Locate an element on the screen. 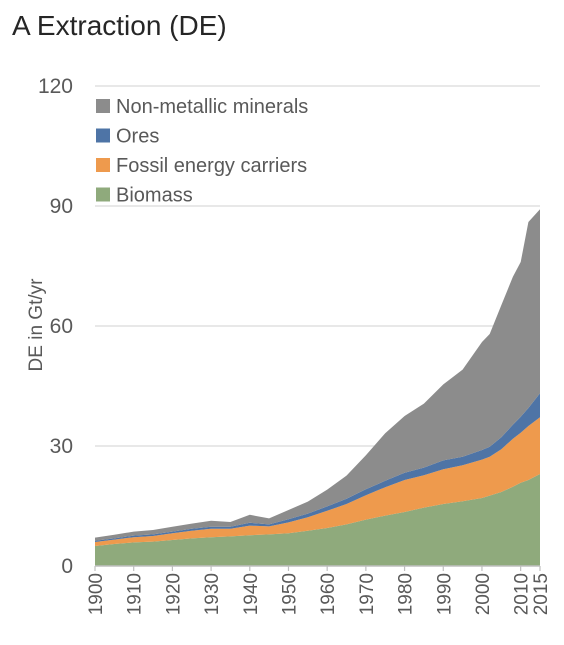  x-tick-label: 1910 is located at coordinates (135, 594).